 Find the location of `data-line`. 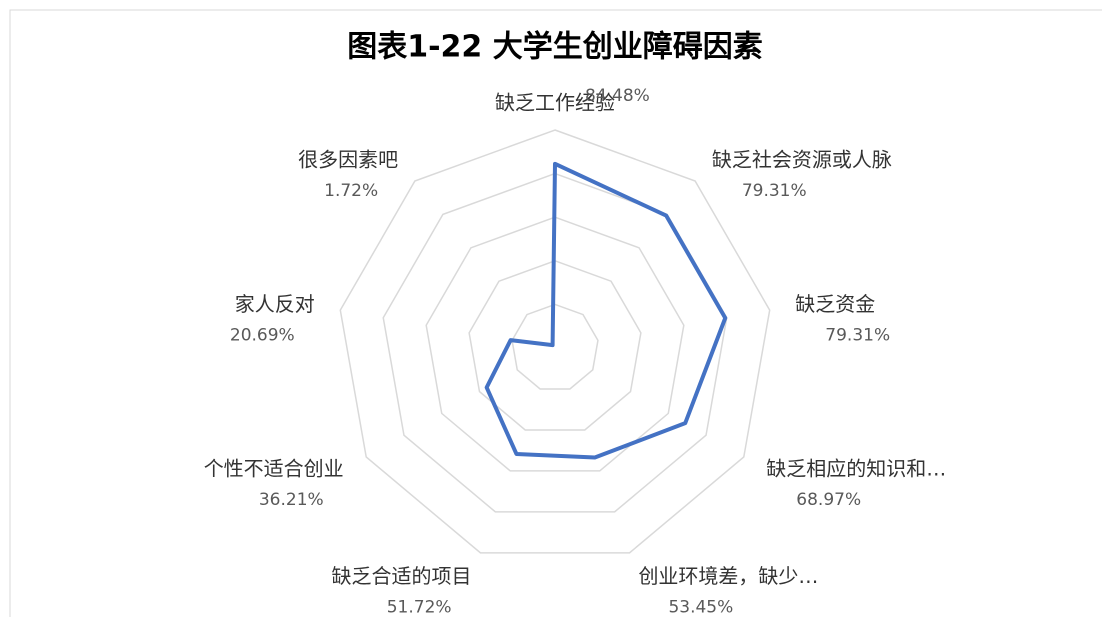

data-line is located at coordinates (606, 310).